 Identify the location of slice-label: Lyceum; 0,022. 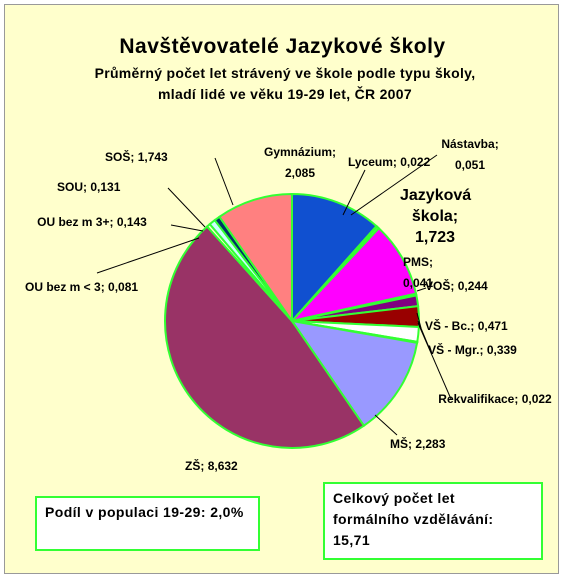
(389, 162).